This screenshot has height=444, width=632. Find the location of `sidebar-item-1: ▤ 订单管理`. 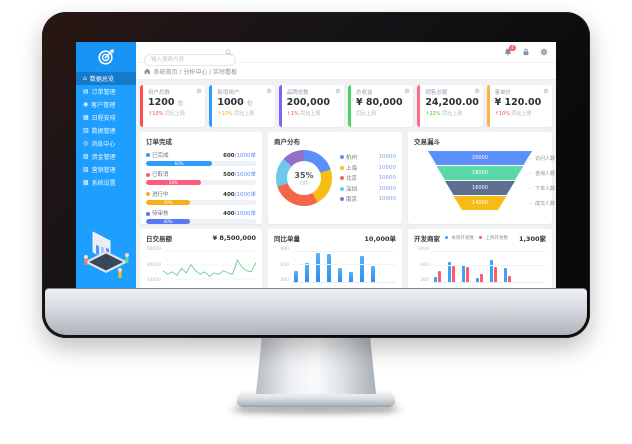

sidebar-item-1: ▤ 订单管理 is located at coordinates (106, 91).